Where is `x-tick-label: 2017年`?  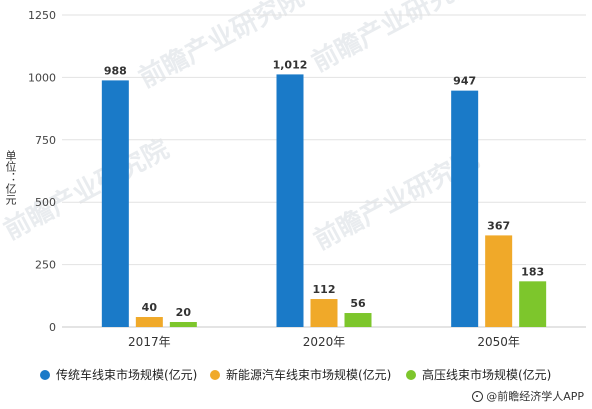
x-tick-label: 2017年 is located at coordinates (149, 342).